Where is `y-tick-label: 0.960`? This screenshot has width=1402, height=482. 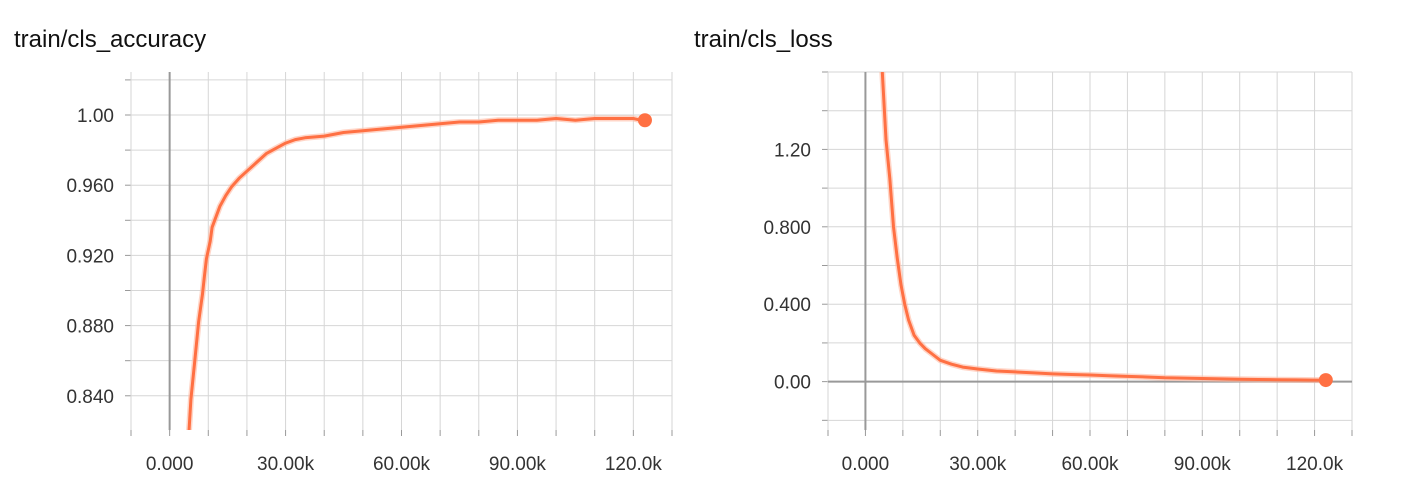 y-tick-label: 0.960 is located at coordinates (90, 186).